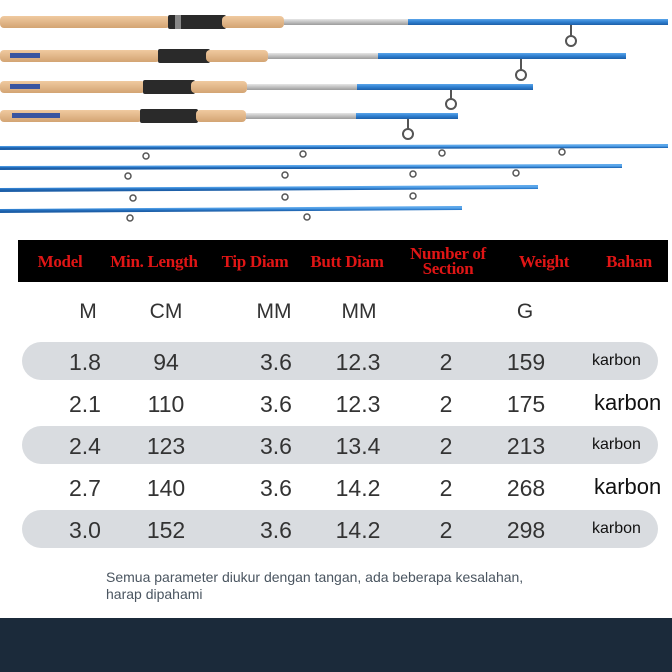 This screenshot has width=672, height=672. I want to click on table-row: 1.8 94 3.6 12.3 2 159 karbon, so click(340, 361).